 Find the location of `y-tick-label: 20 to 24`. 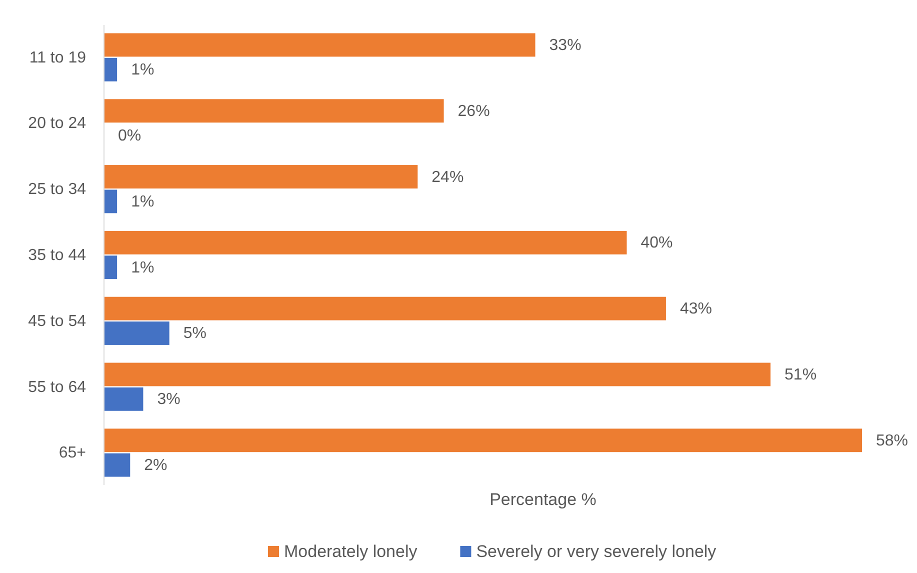

y-tick-label: 20 to 24 is located at coordinates (57, 123).